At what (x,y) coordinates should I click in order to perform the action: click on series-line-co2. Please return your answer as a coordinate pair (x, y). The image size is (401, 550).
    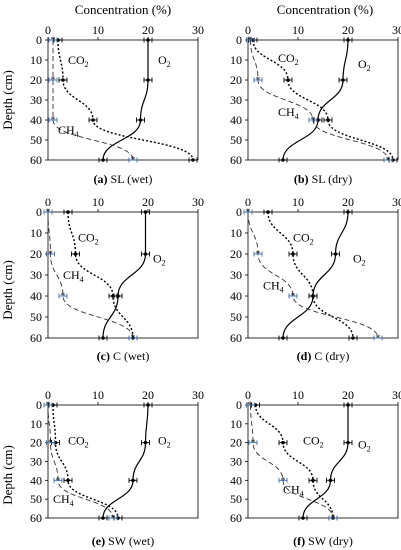
    Looking at the image, I should click on (100, 275).